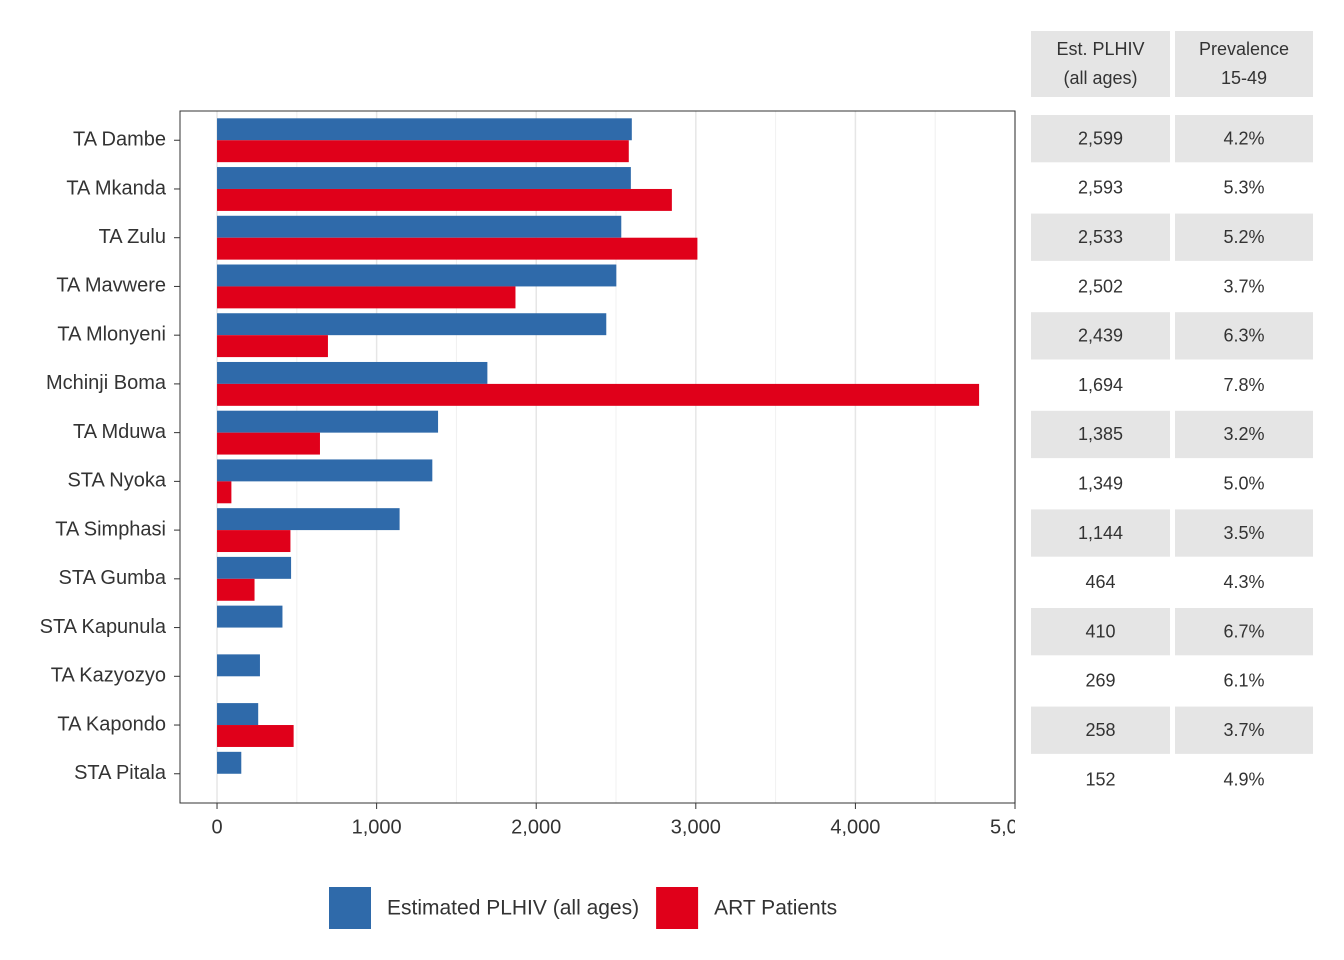 Image resolution: width=1344 pixels, height=960 pixels. Describe the element at coordinates (111, 724) in the screenshot. I see `y-tick-label: TA Kapondo` at that location.